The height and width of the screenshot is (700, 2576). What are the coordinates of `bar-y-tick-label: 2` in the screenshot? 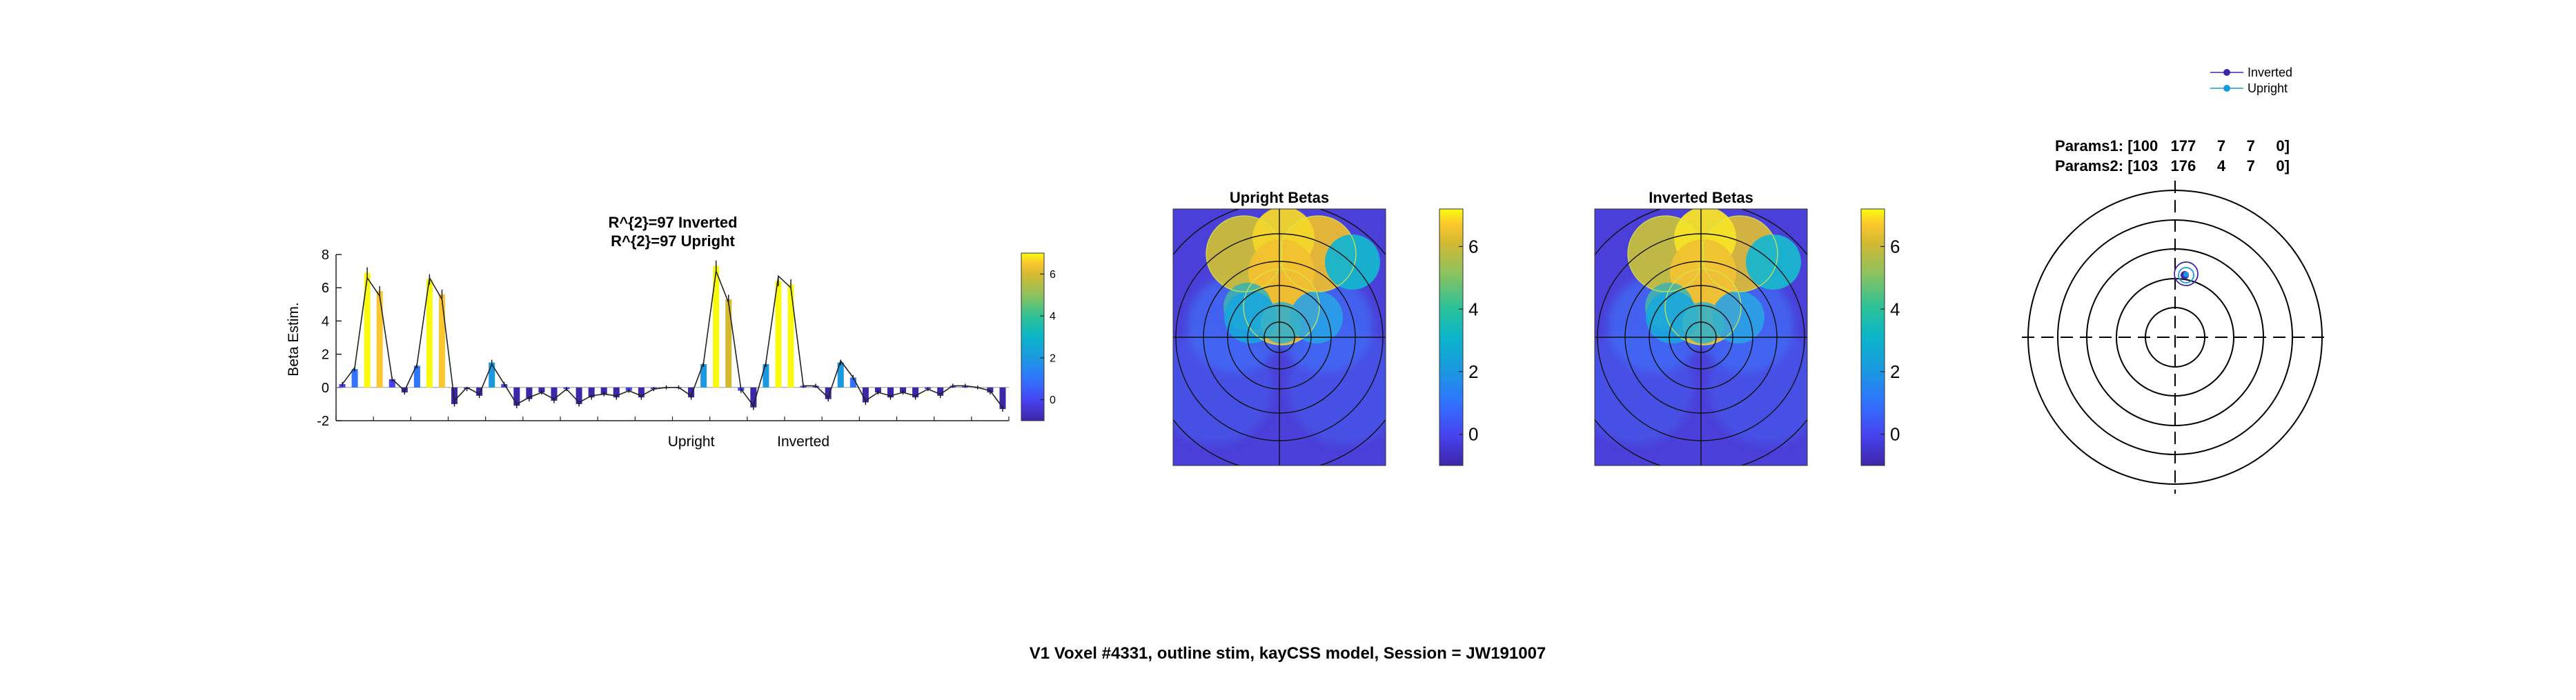 It's located at (325, 356).